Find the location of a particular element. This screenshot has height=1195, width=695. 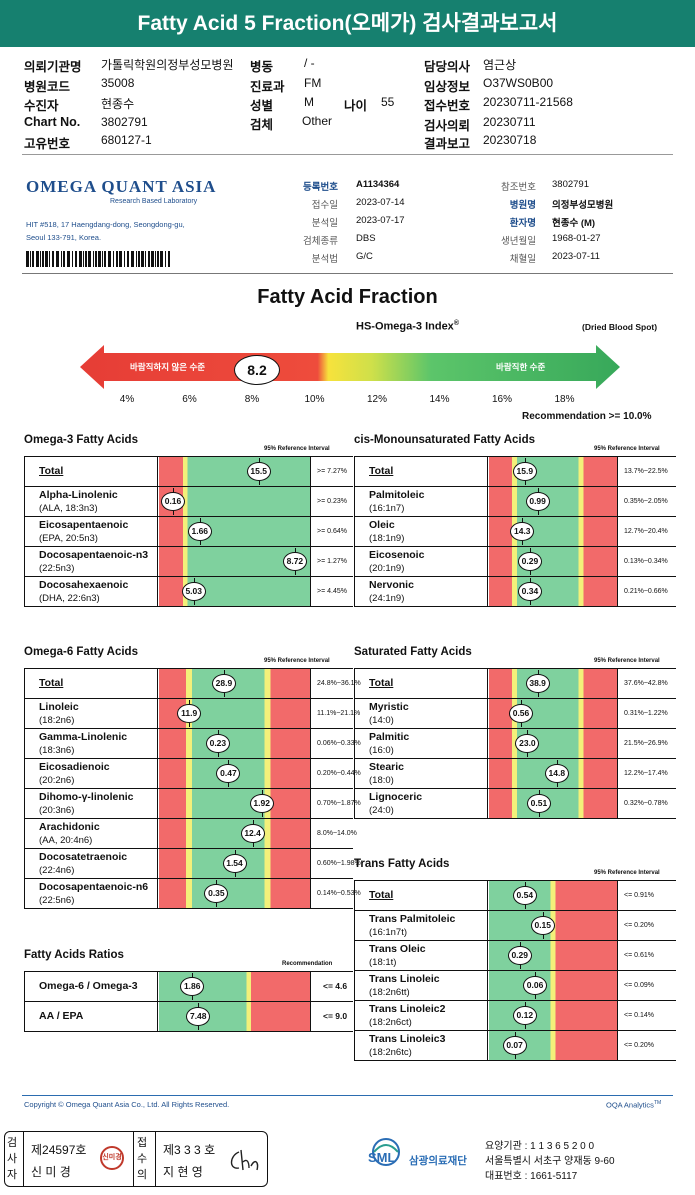

lab-logo-sub: Research Based Laboratory is located at coordinates (154, 201).